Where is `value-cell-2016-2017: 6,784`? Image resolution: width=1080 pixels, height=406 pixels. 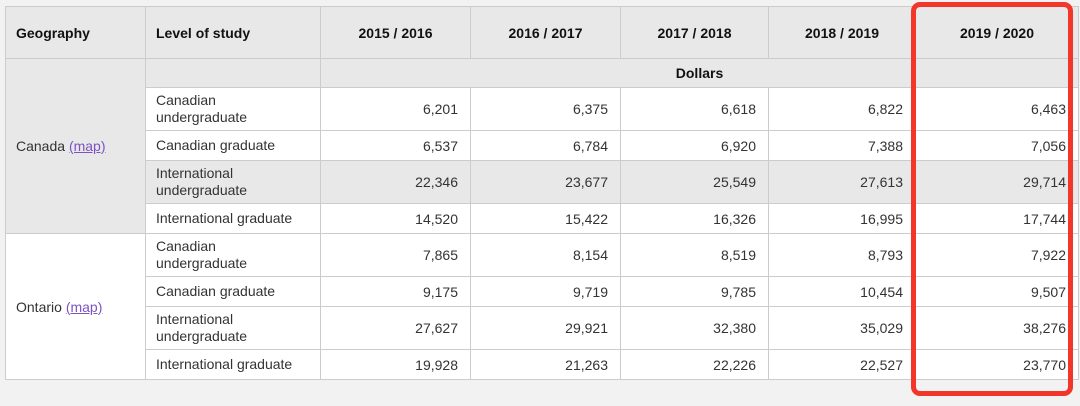
value-cell-2016-2017: 6,784 is located at coordinates (545, 145).